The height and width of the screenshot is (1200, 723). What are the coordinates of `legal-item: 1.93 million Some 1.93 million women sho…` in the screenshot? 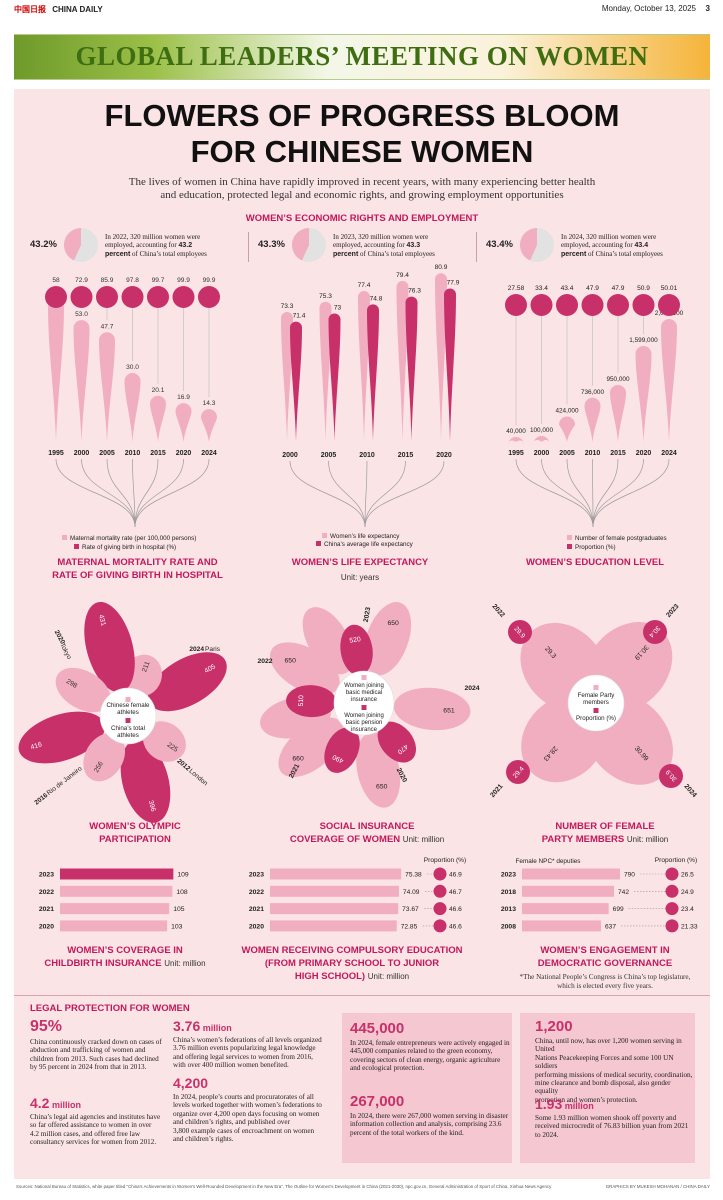 It's located at (615, 1117).